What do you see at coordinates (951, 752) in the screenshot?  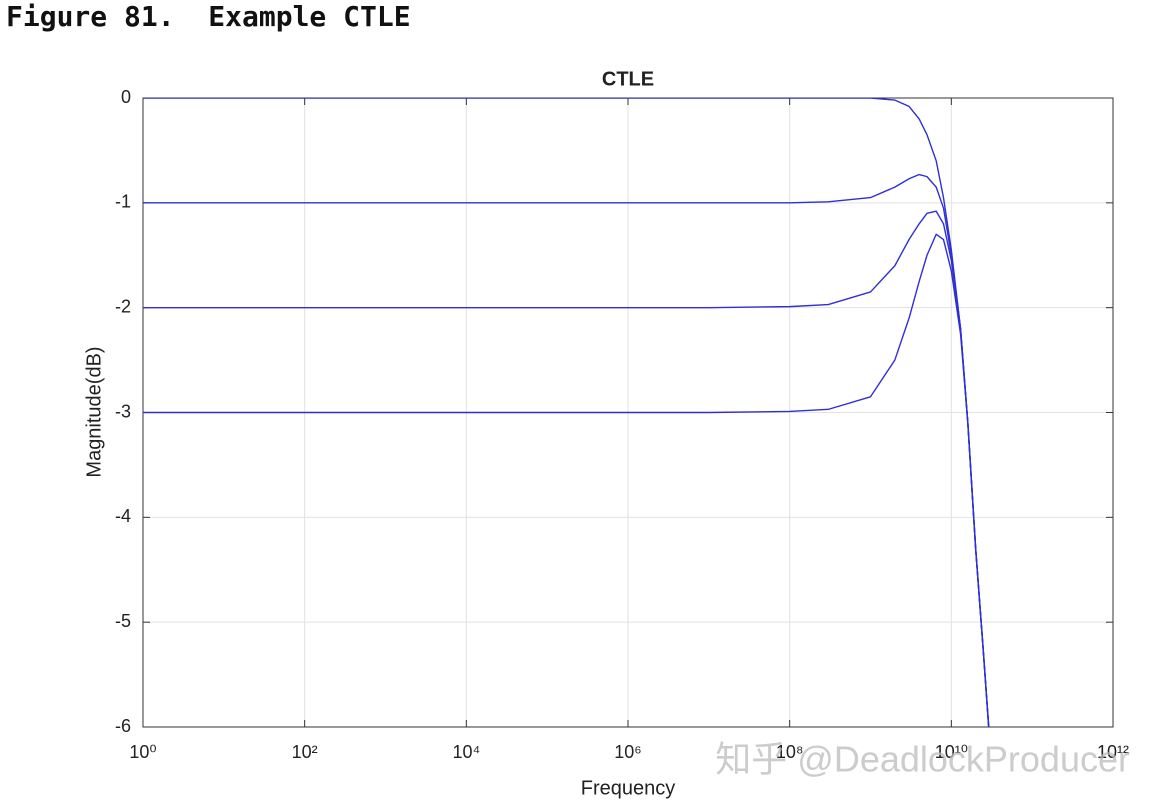 I see `x-tick-label: 10¹⁰` at bounding box center [951, 752].